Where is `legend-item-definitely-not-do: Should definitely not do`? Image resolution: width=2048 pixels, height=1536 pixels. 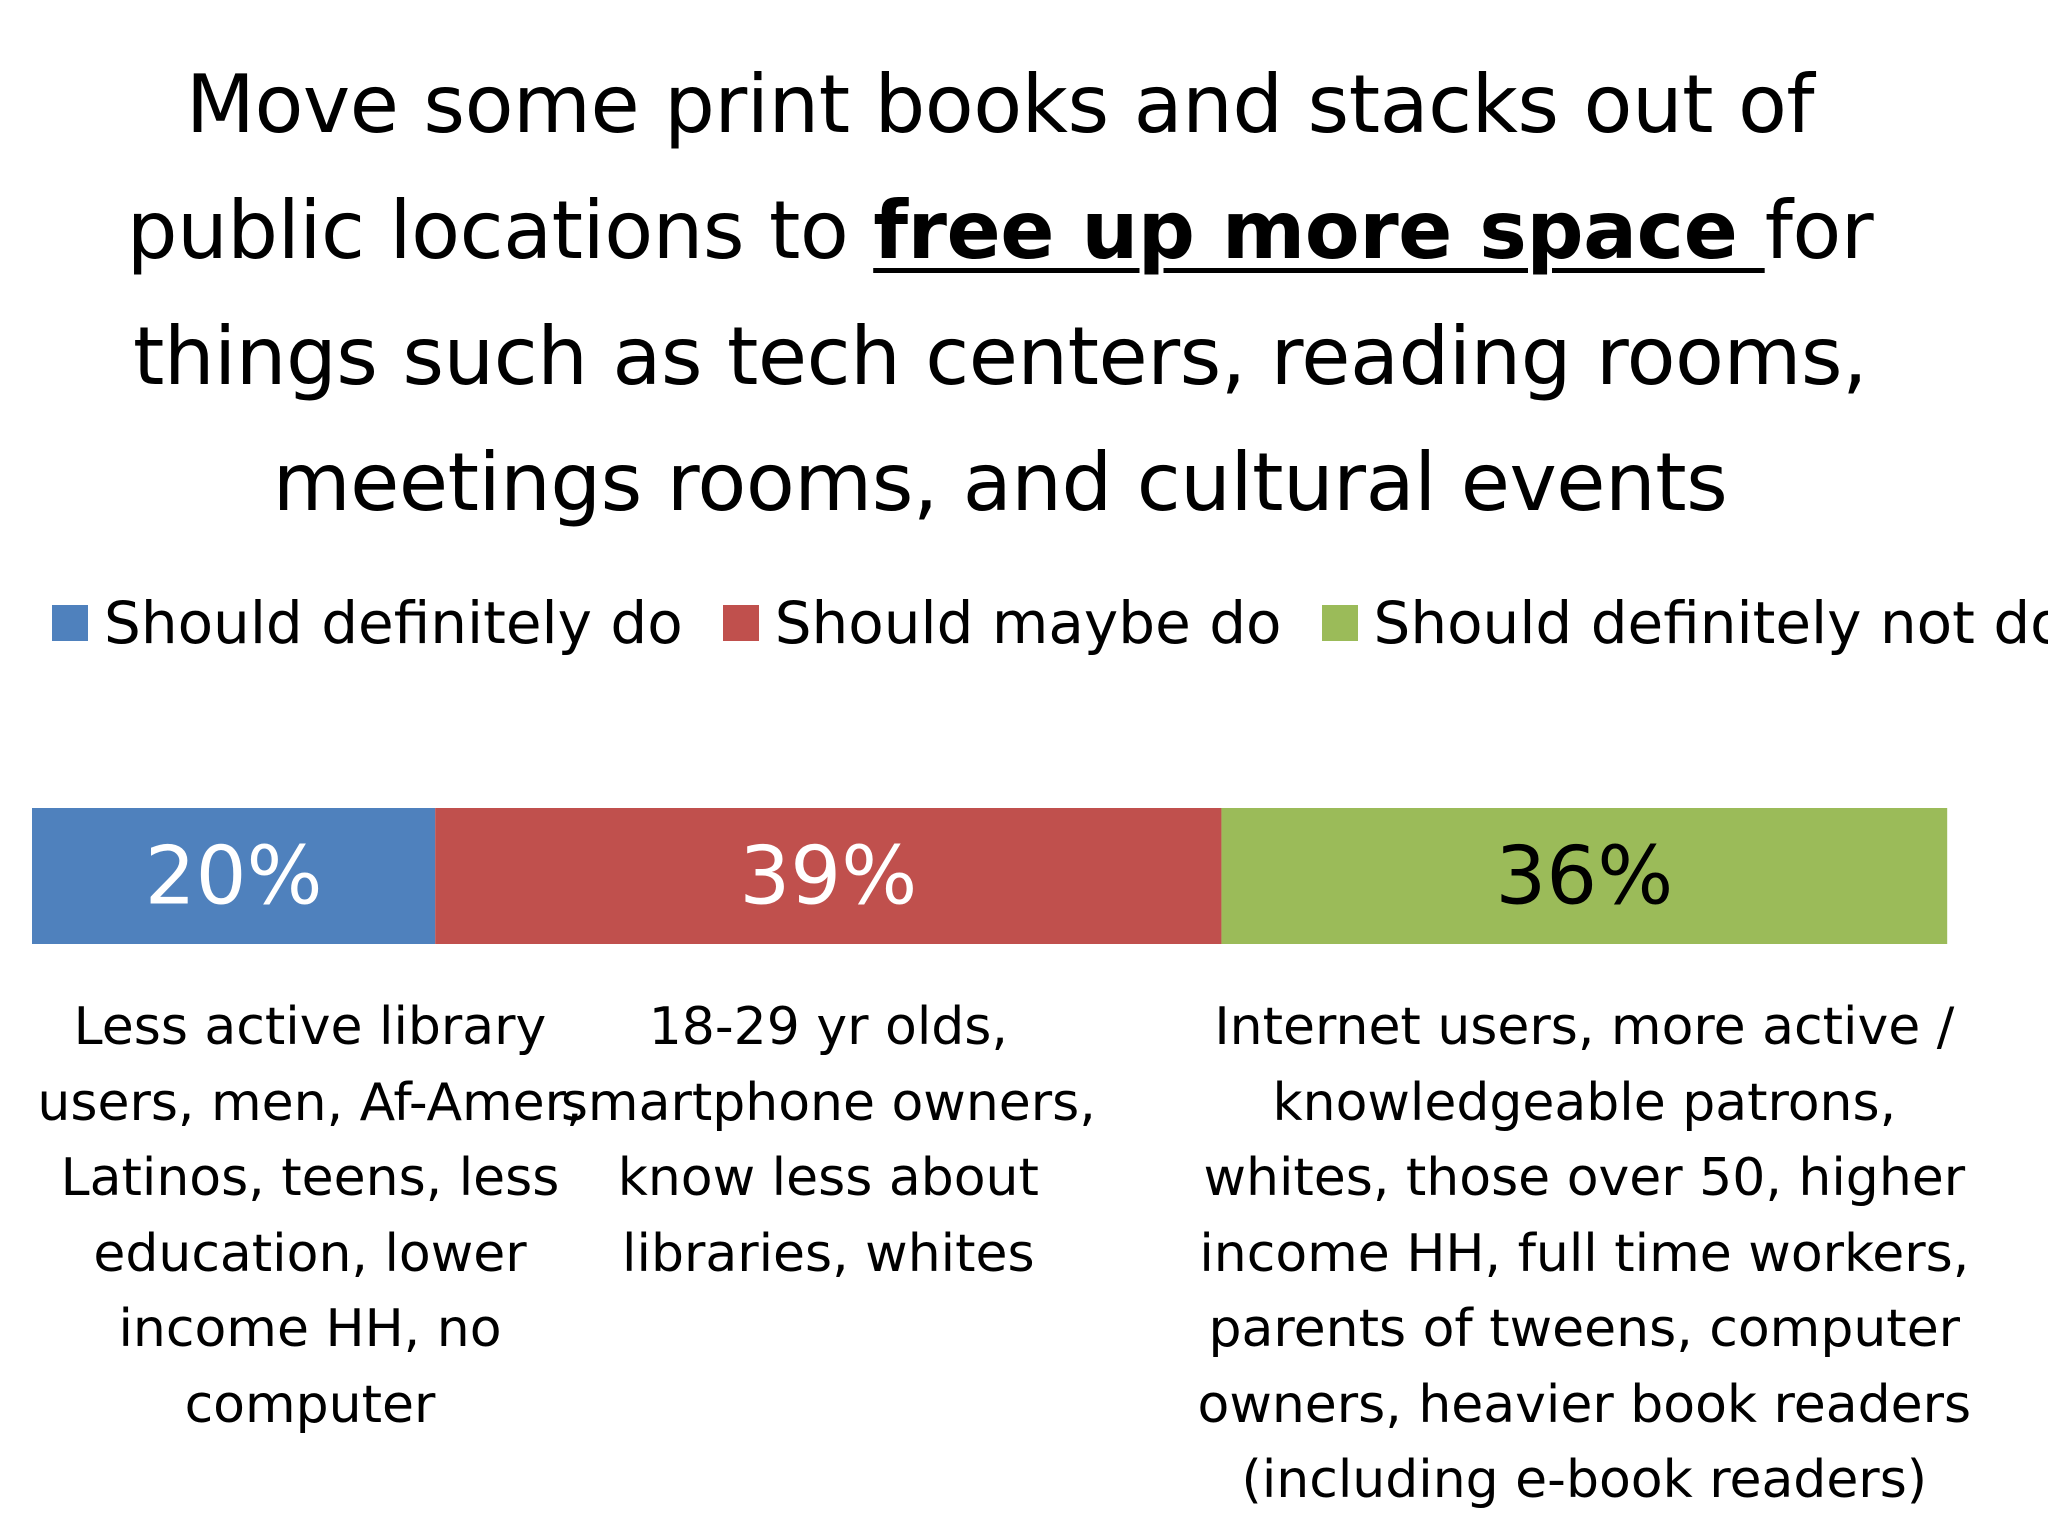 legend-item-definitely-not-do: Should definitely not do is located at coordinates (1684, 623).